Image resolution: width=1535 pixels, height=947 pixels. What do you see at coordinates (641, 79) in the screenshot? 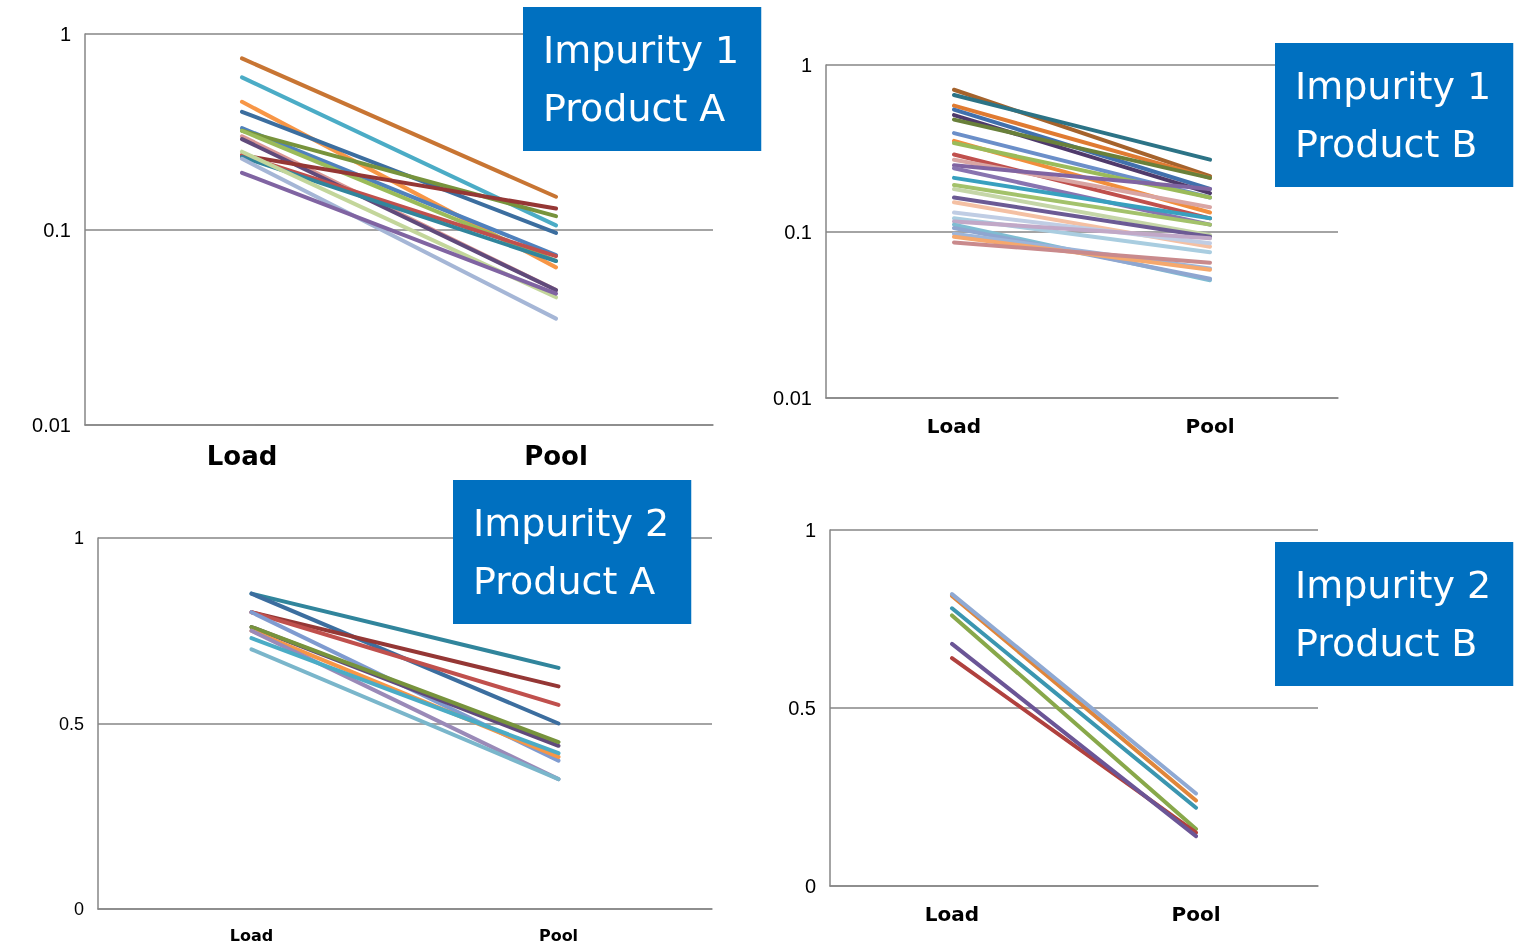
I see `text: Impurity 1 Product A` at bounding box center [641, 79].